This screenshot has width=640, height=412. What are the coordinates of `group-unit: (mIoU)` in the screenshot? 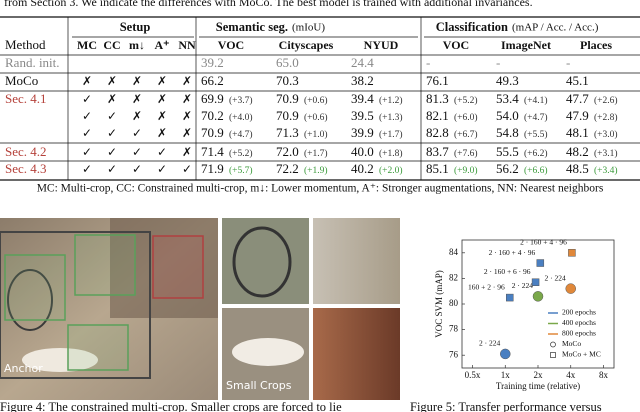 It's located at (308, 28).